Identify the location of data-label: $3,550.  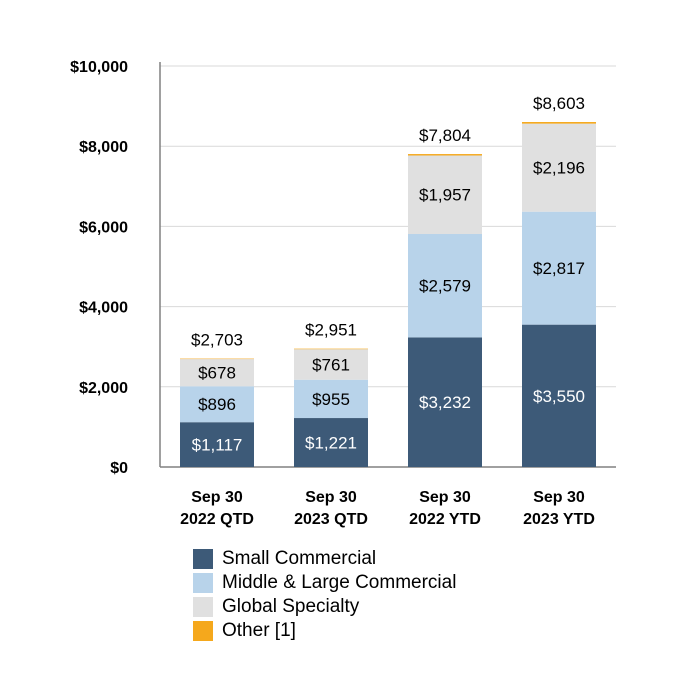
(559, 396).